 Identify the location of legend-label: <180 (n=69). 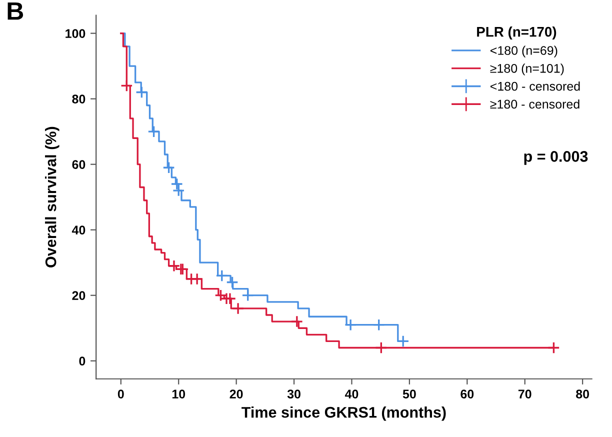
(524, 52).